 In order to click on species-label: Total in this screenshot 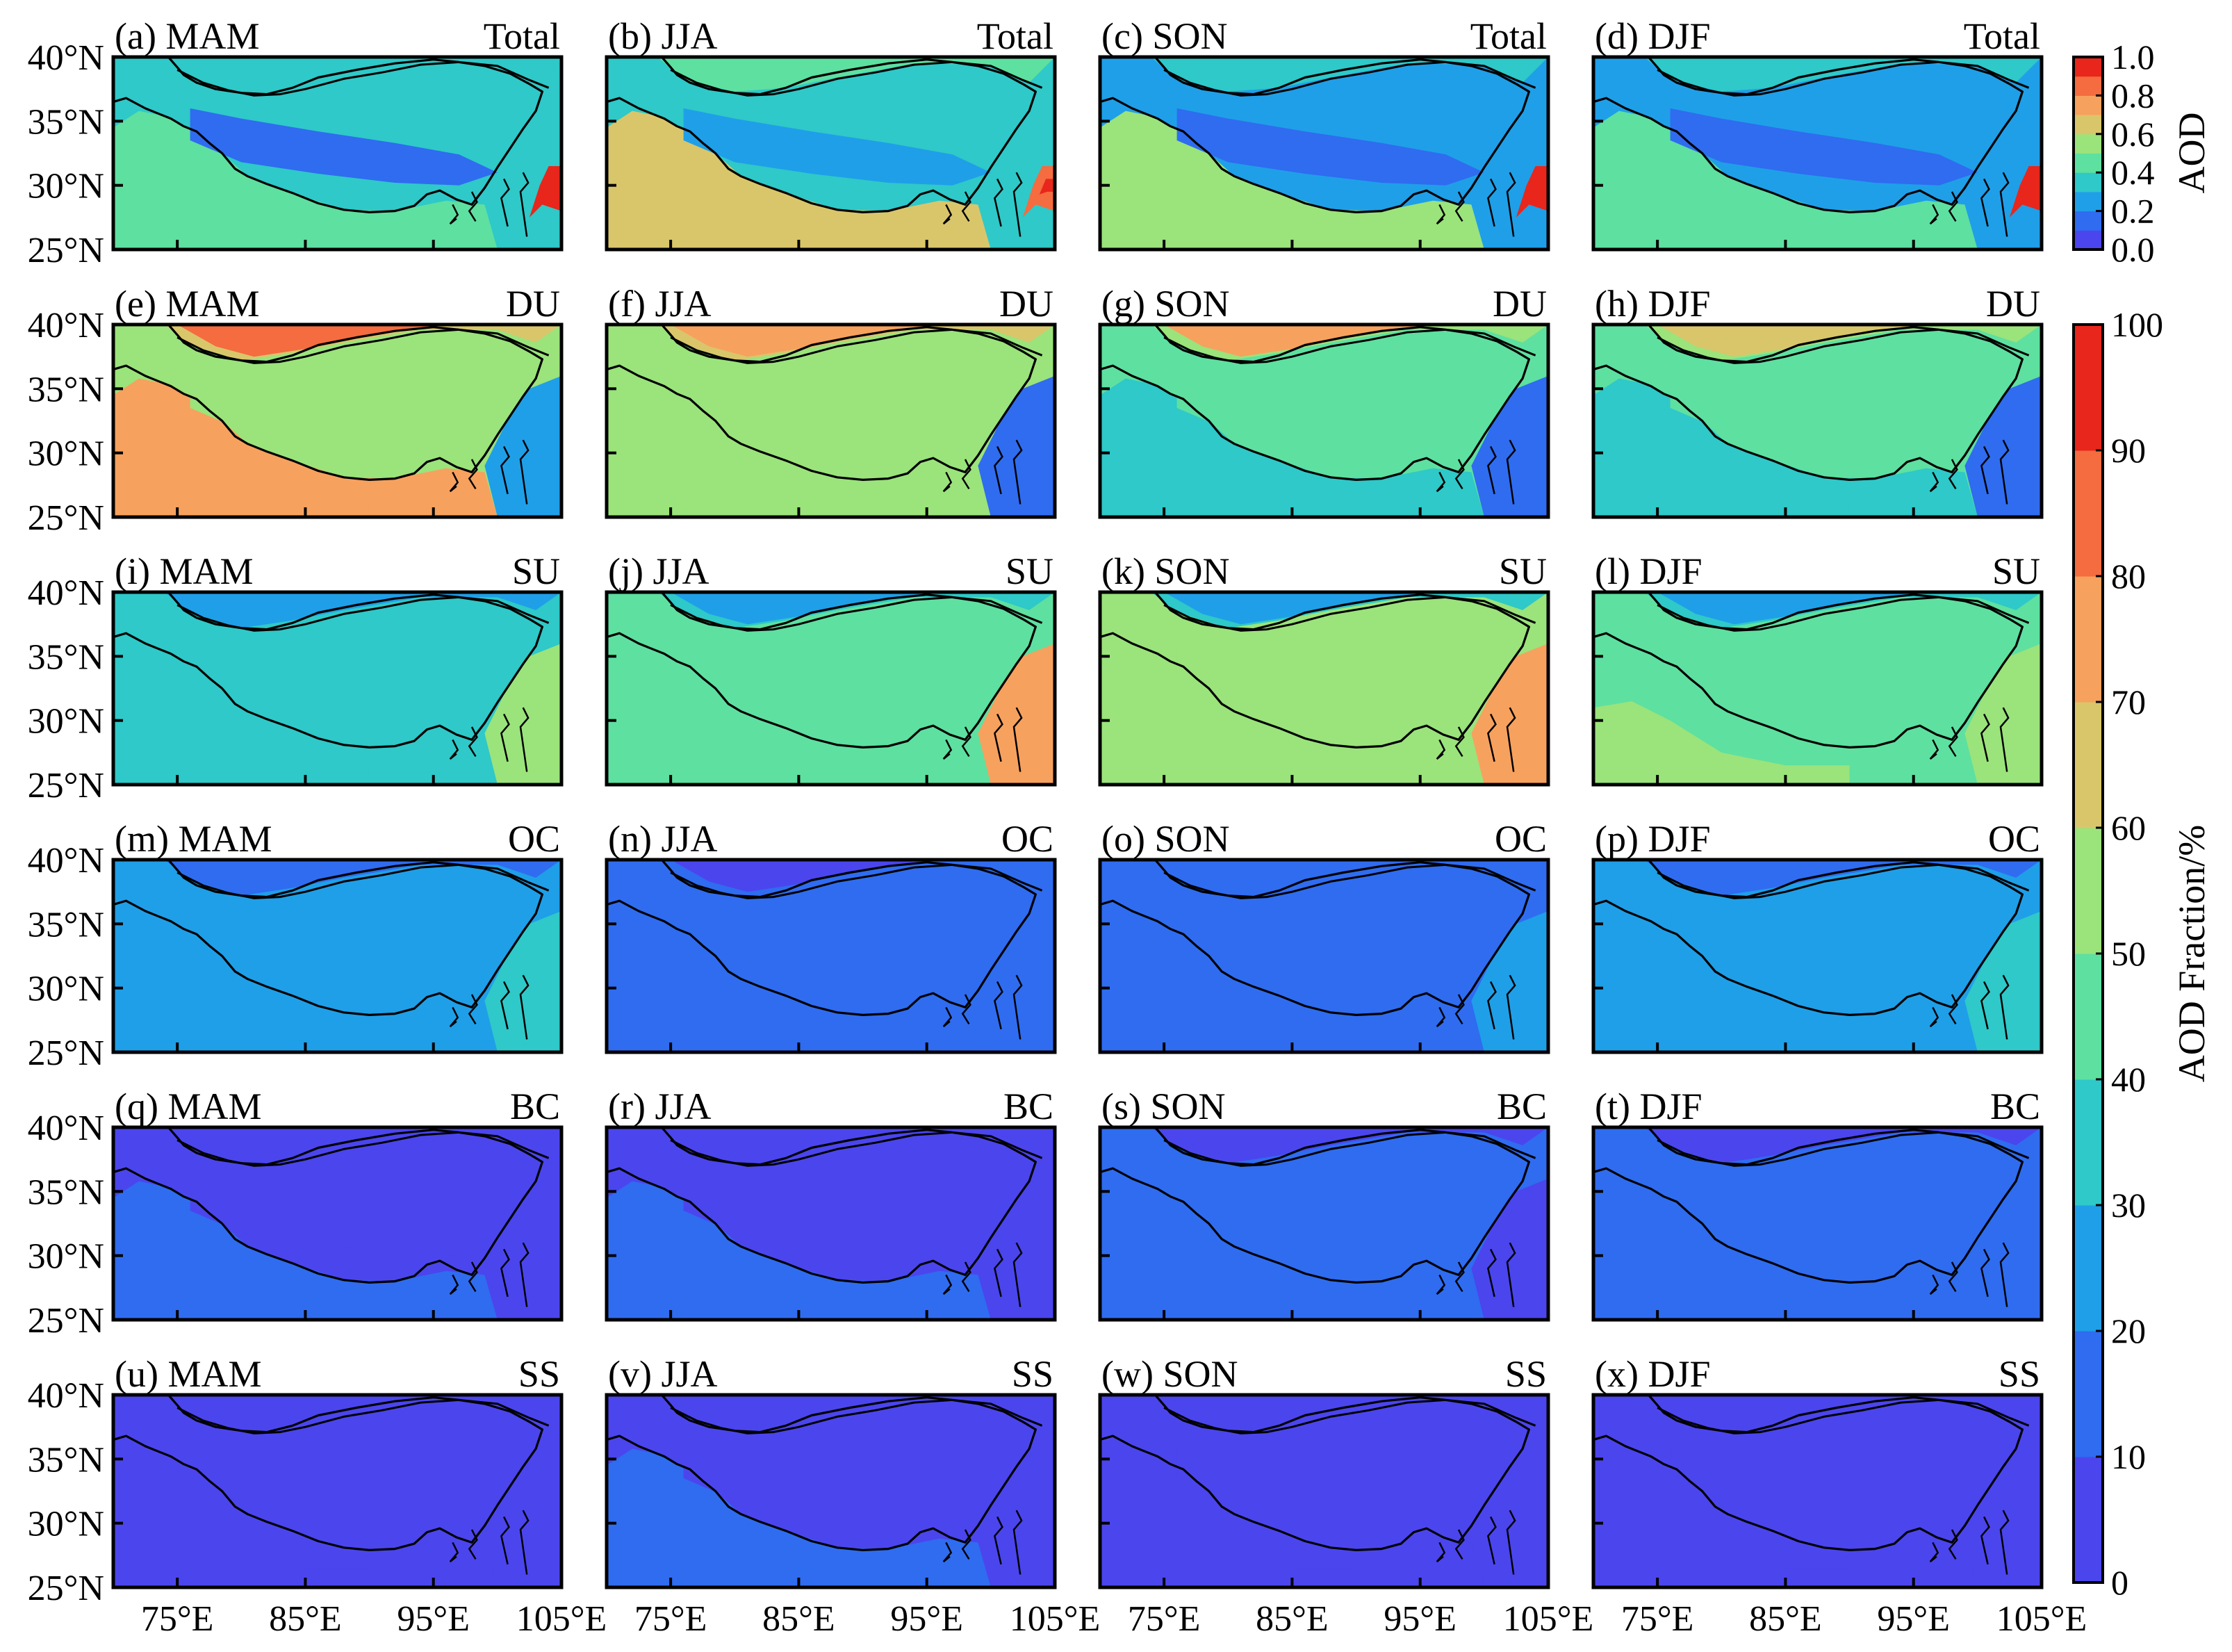, I will do `click(522, 36)`.